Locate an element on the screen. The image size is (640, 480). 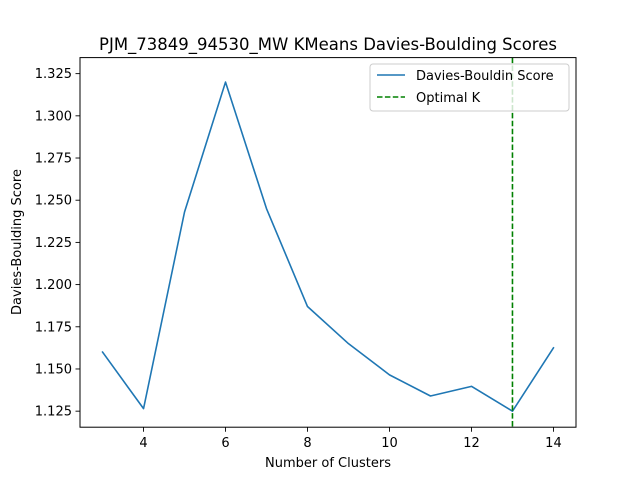
legend: Davies-Bouldin Score Optimal K is located at coordinates (469, 87).